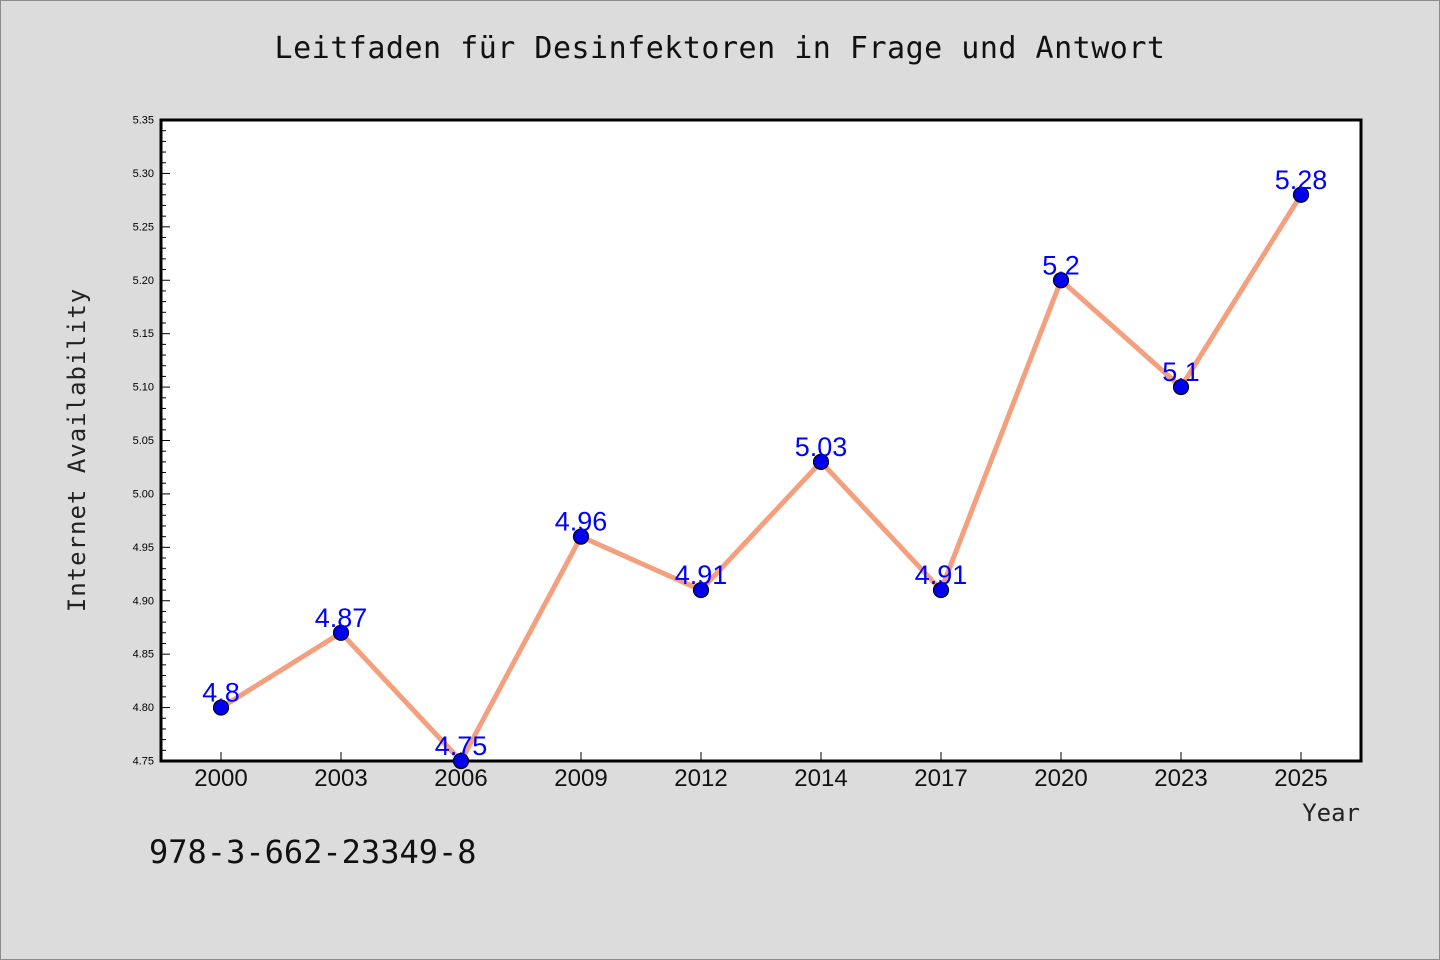 The height and width of the screenshot is (960, 1440). I want to click on data-label: 5.1, so click(1181, 372).